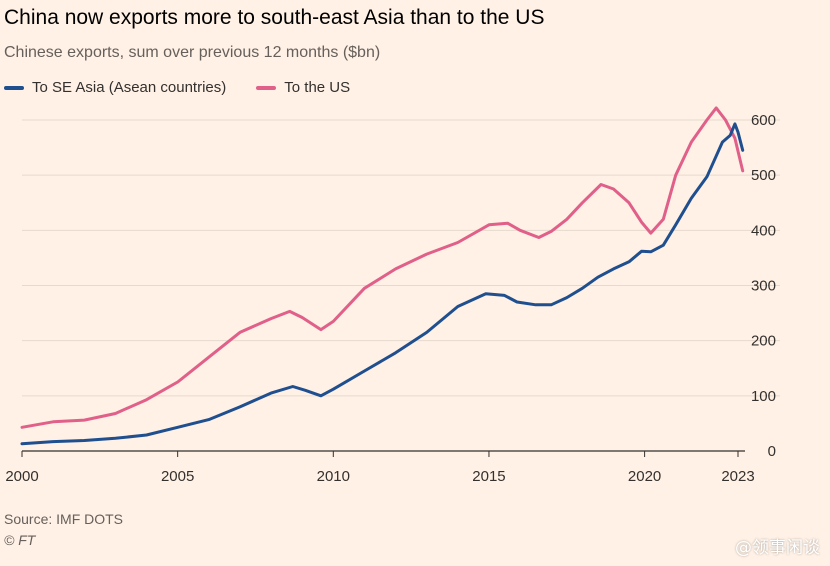 This screenshot has height=566, width=830. I want to click on y-axis-ticks: 0 100 200 300 400 500 600, so click(763, 286).